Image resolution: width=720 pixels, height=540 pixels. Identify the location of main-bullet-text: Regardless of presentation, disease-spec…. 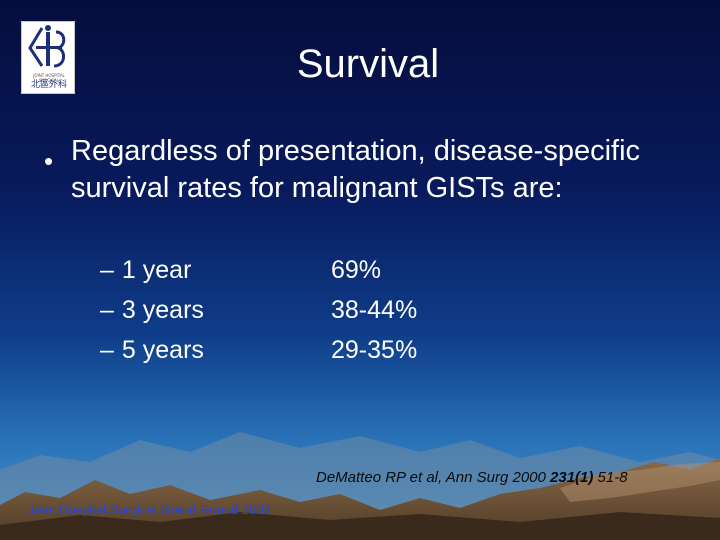
(356, 169).